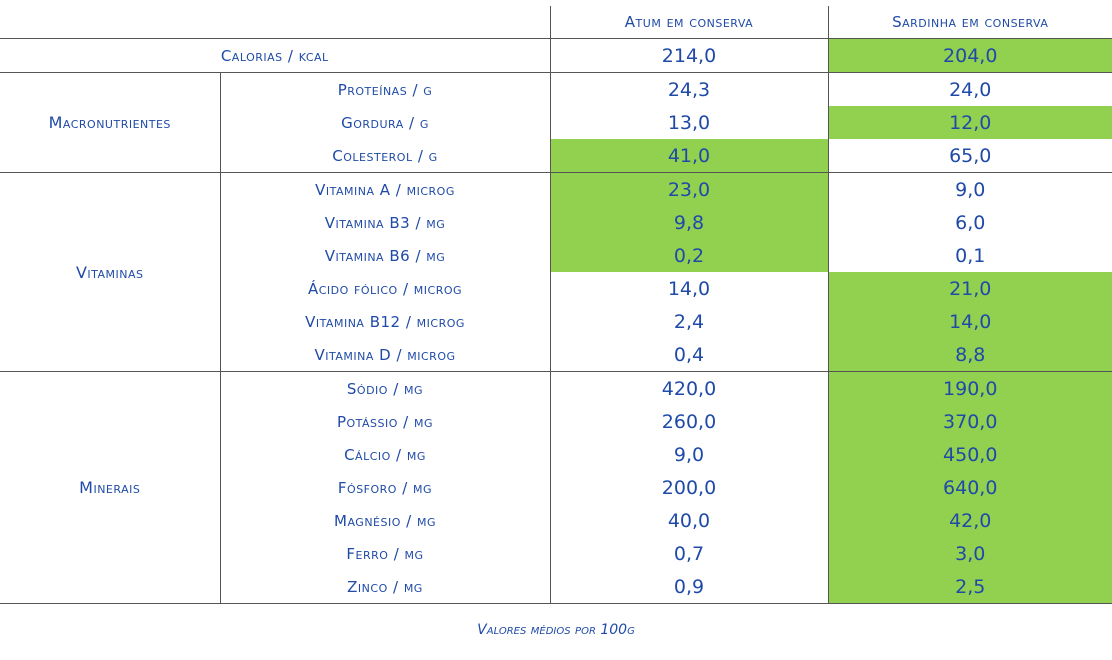 The width and height of the screenshot is (1112, 660). I want to click on table-row: Ácido fólico / microg 14,0 21,0, so click(556, 288).